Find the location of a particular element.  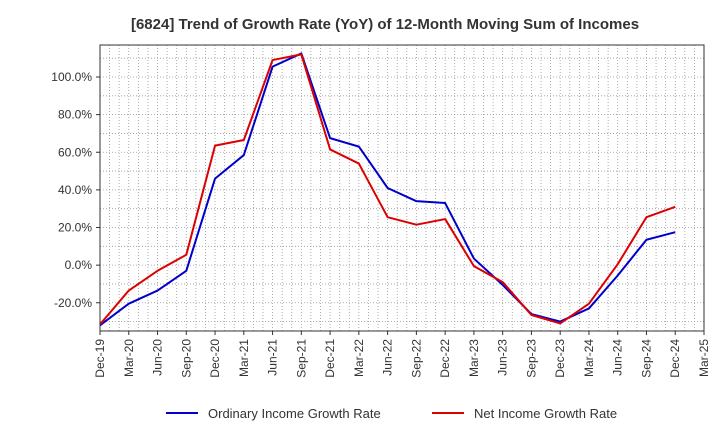

y-tick-label: 0.0% is located at coordinates (79, 265).